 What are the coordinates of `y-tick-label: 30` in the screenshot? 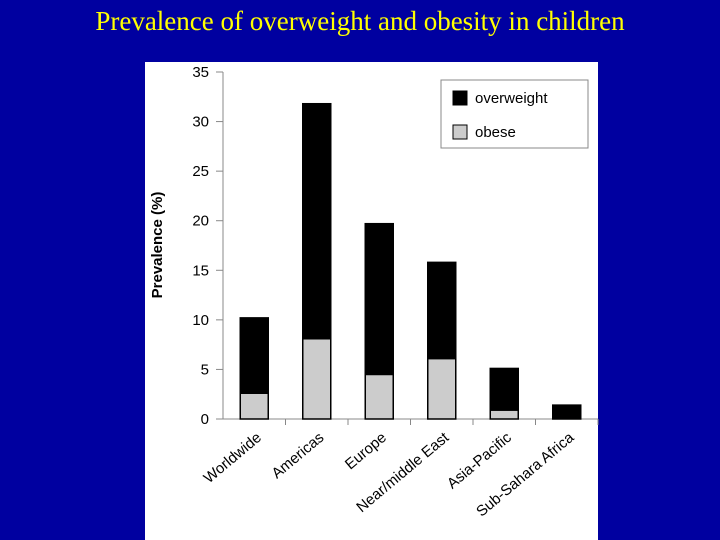 It's located at (200, 122).